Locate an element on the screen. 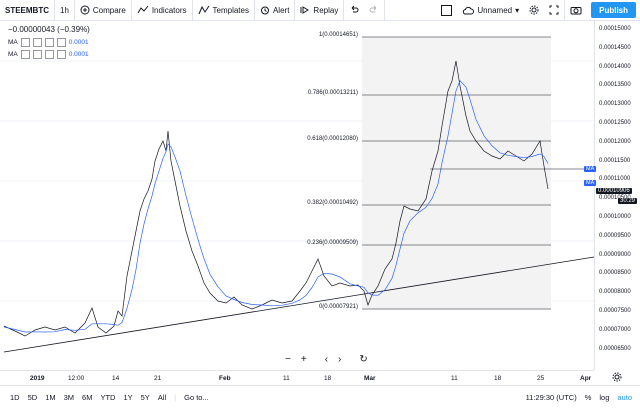 This screenshot has height=408, width=640. price-tick-label: 0.00012000 is located at coordinates (615, 141).